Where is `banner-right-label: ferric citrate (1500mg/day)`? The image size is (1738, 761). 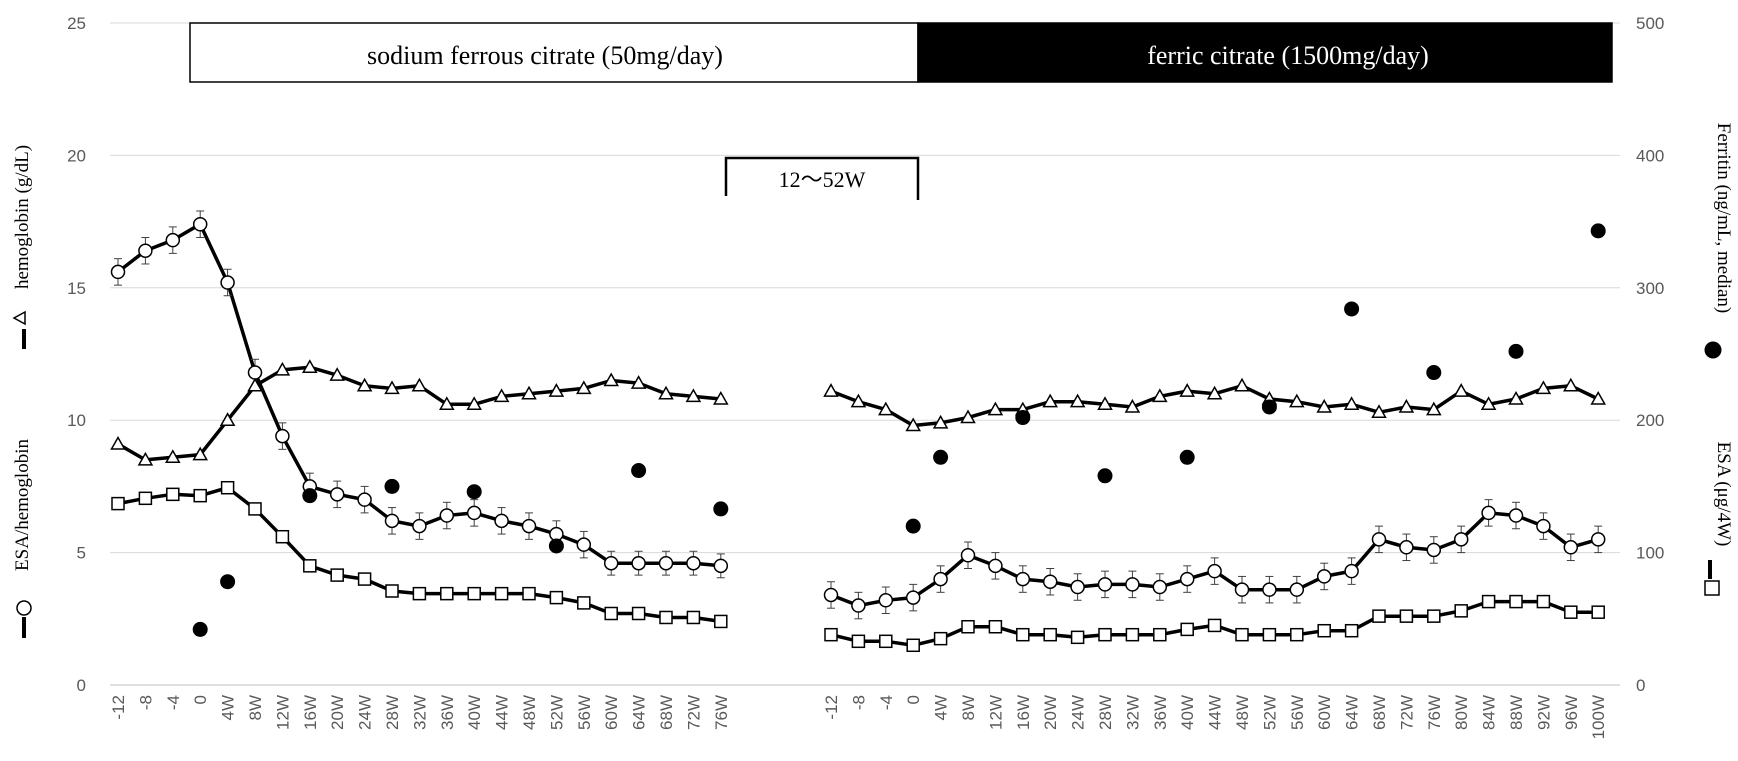 banner-right-label: ferric citrate (1500mg/day) is located at coordinates (1288, 55).